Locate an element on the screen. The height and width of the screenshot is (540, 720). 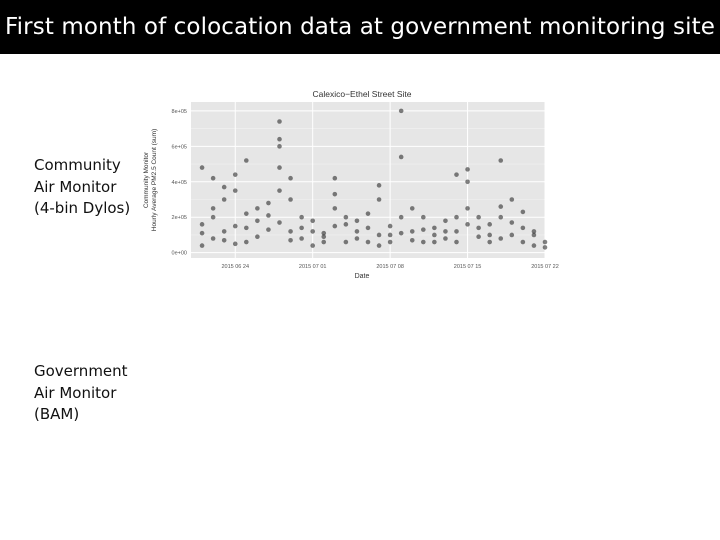
y-axis-ticks: 0e+00 2e+05 4e+05 6e+05 8e+05 is located at coordinates (179, 183).